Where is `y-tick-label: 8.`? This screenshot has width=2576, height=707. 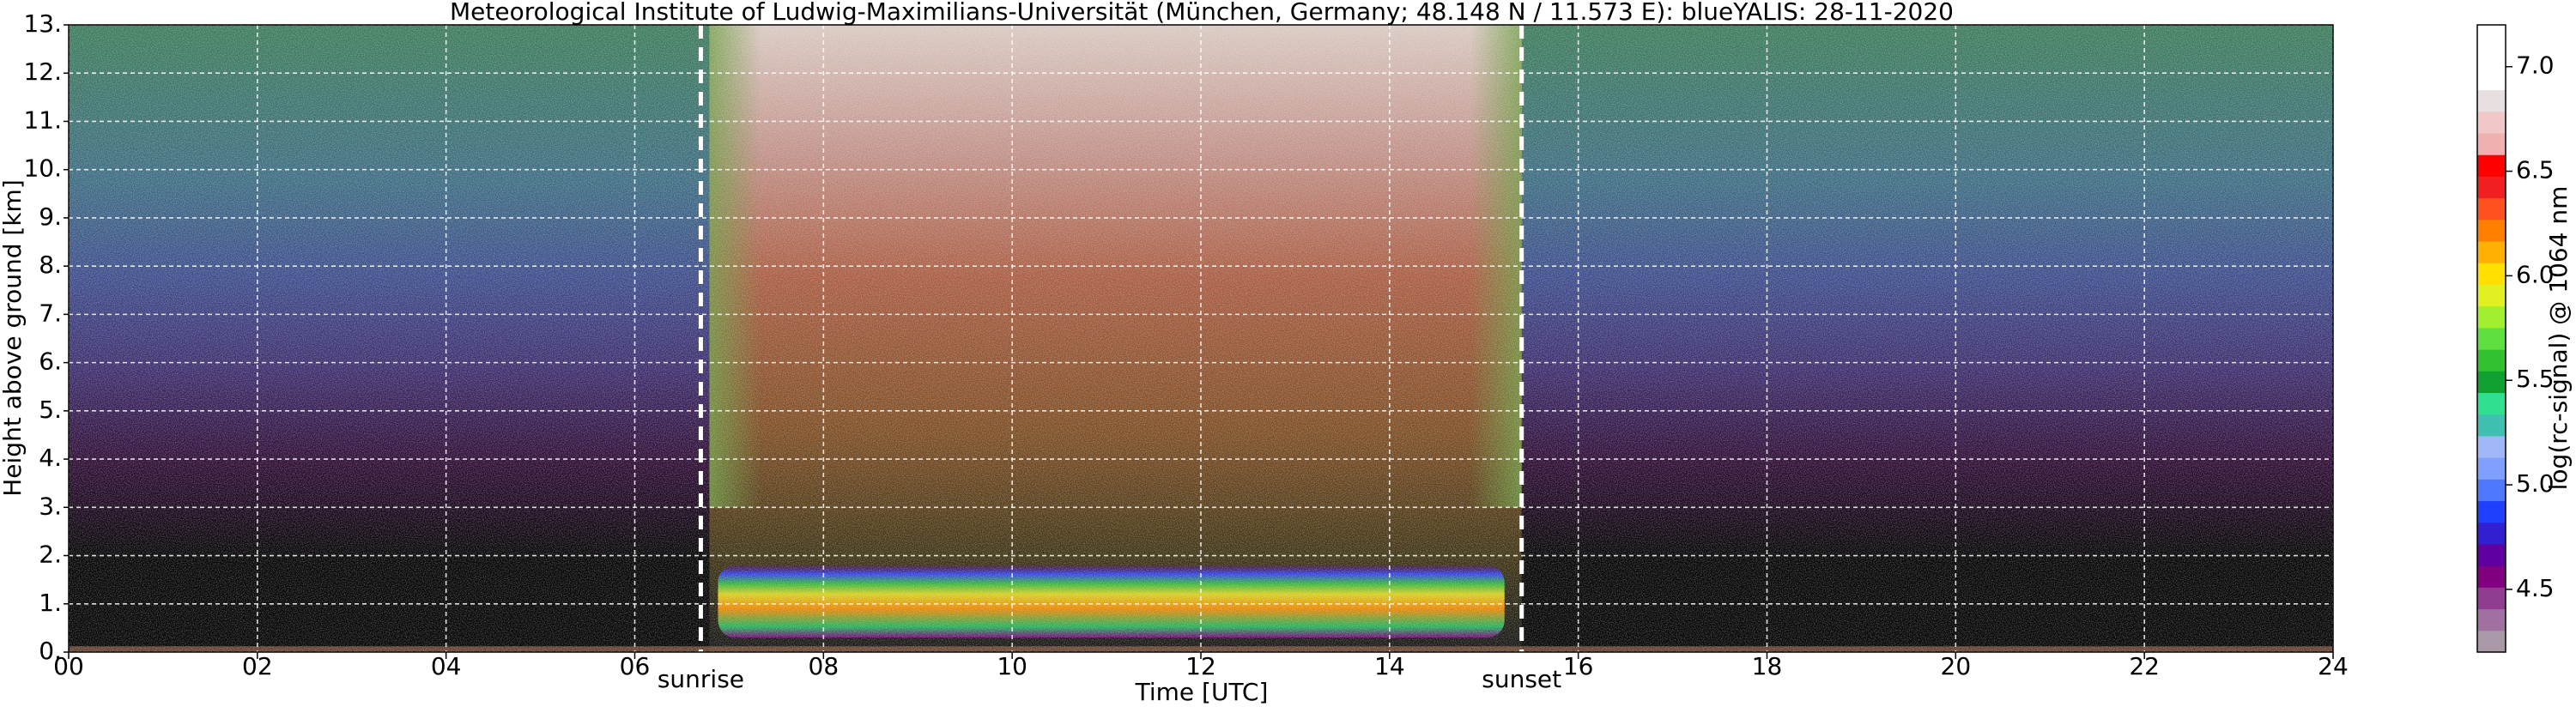
y-tick-label: 8. is located at coordinates (50, 265).